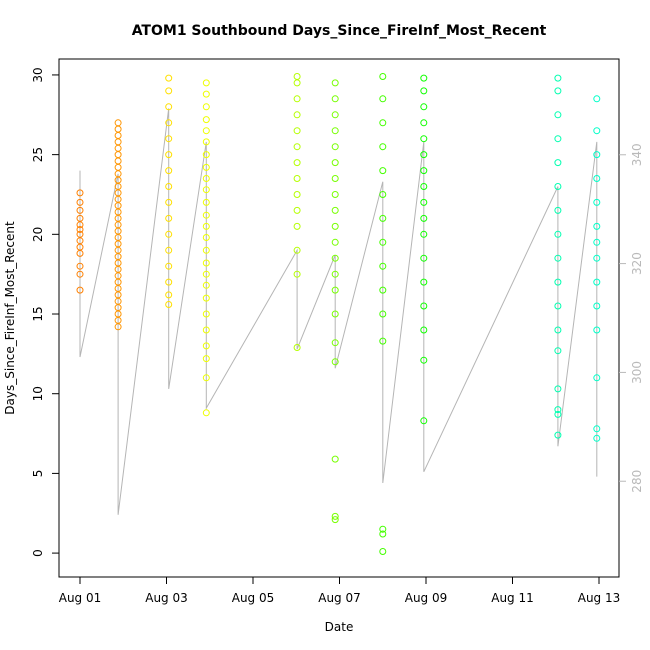 This screenshot has width=650, height=650. Describe the element at coordinates (38, 393) in the screenshot. I see `y-left-tick-label: 10` at that location.